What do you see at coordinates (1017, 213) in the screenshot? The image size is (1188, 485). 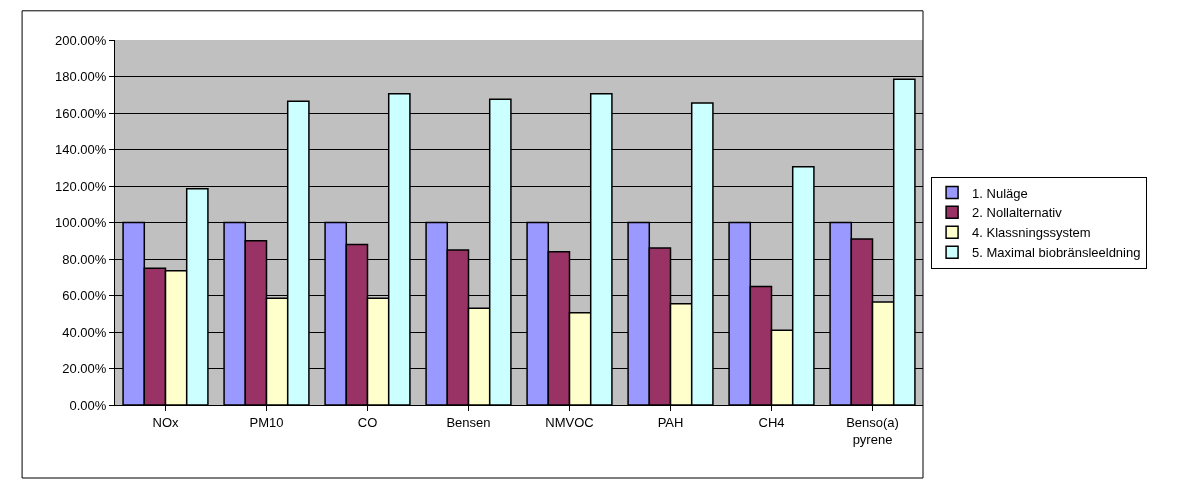 I see `legend-label: 2. Nollalternativ` at bounding box center [1017, 213].